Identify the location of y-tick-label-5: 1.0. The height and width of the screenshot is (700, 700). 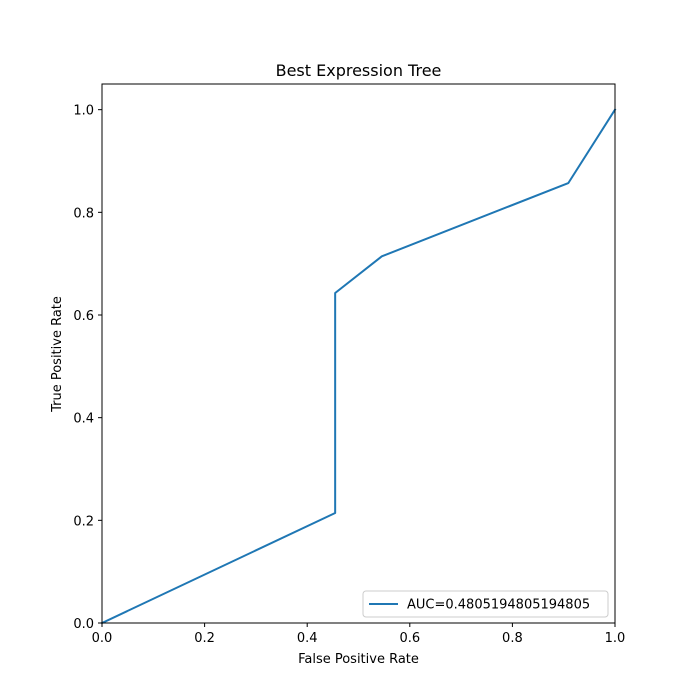
(83, 111).